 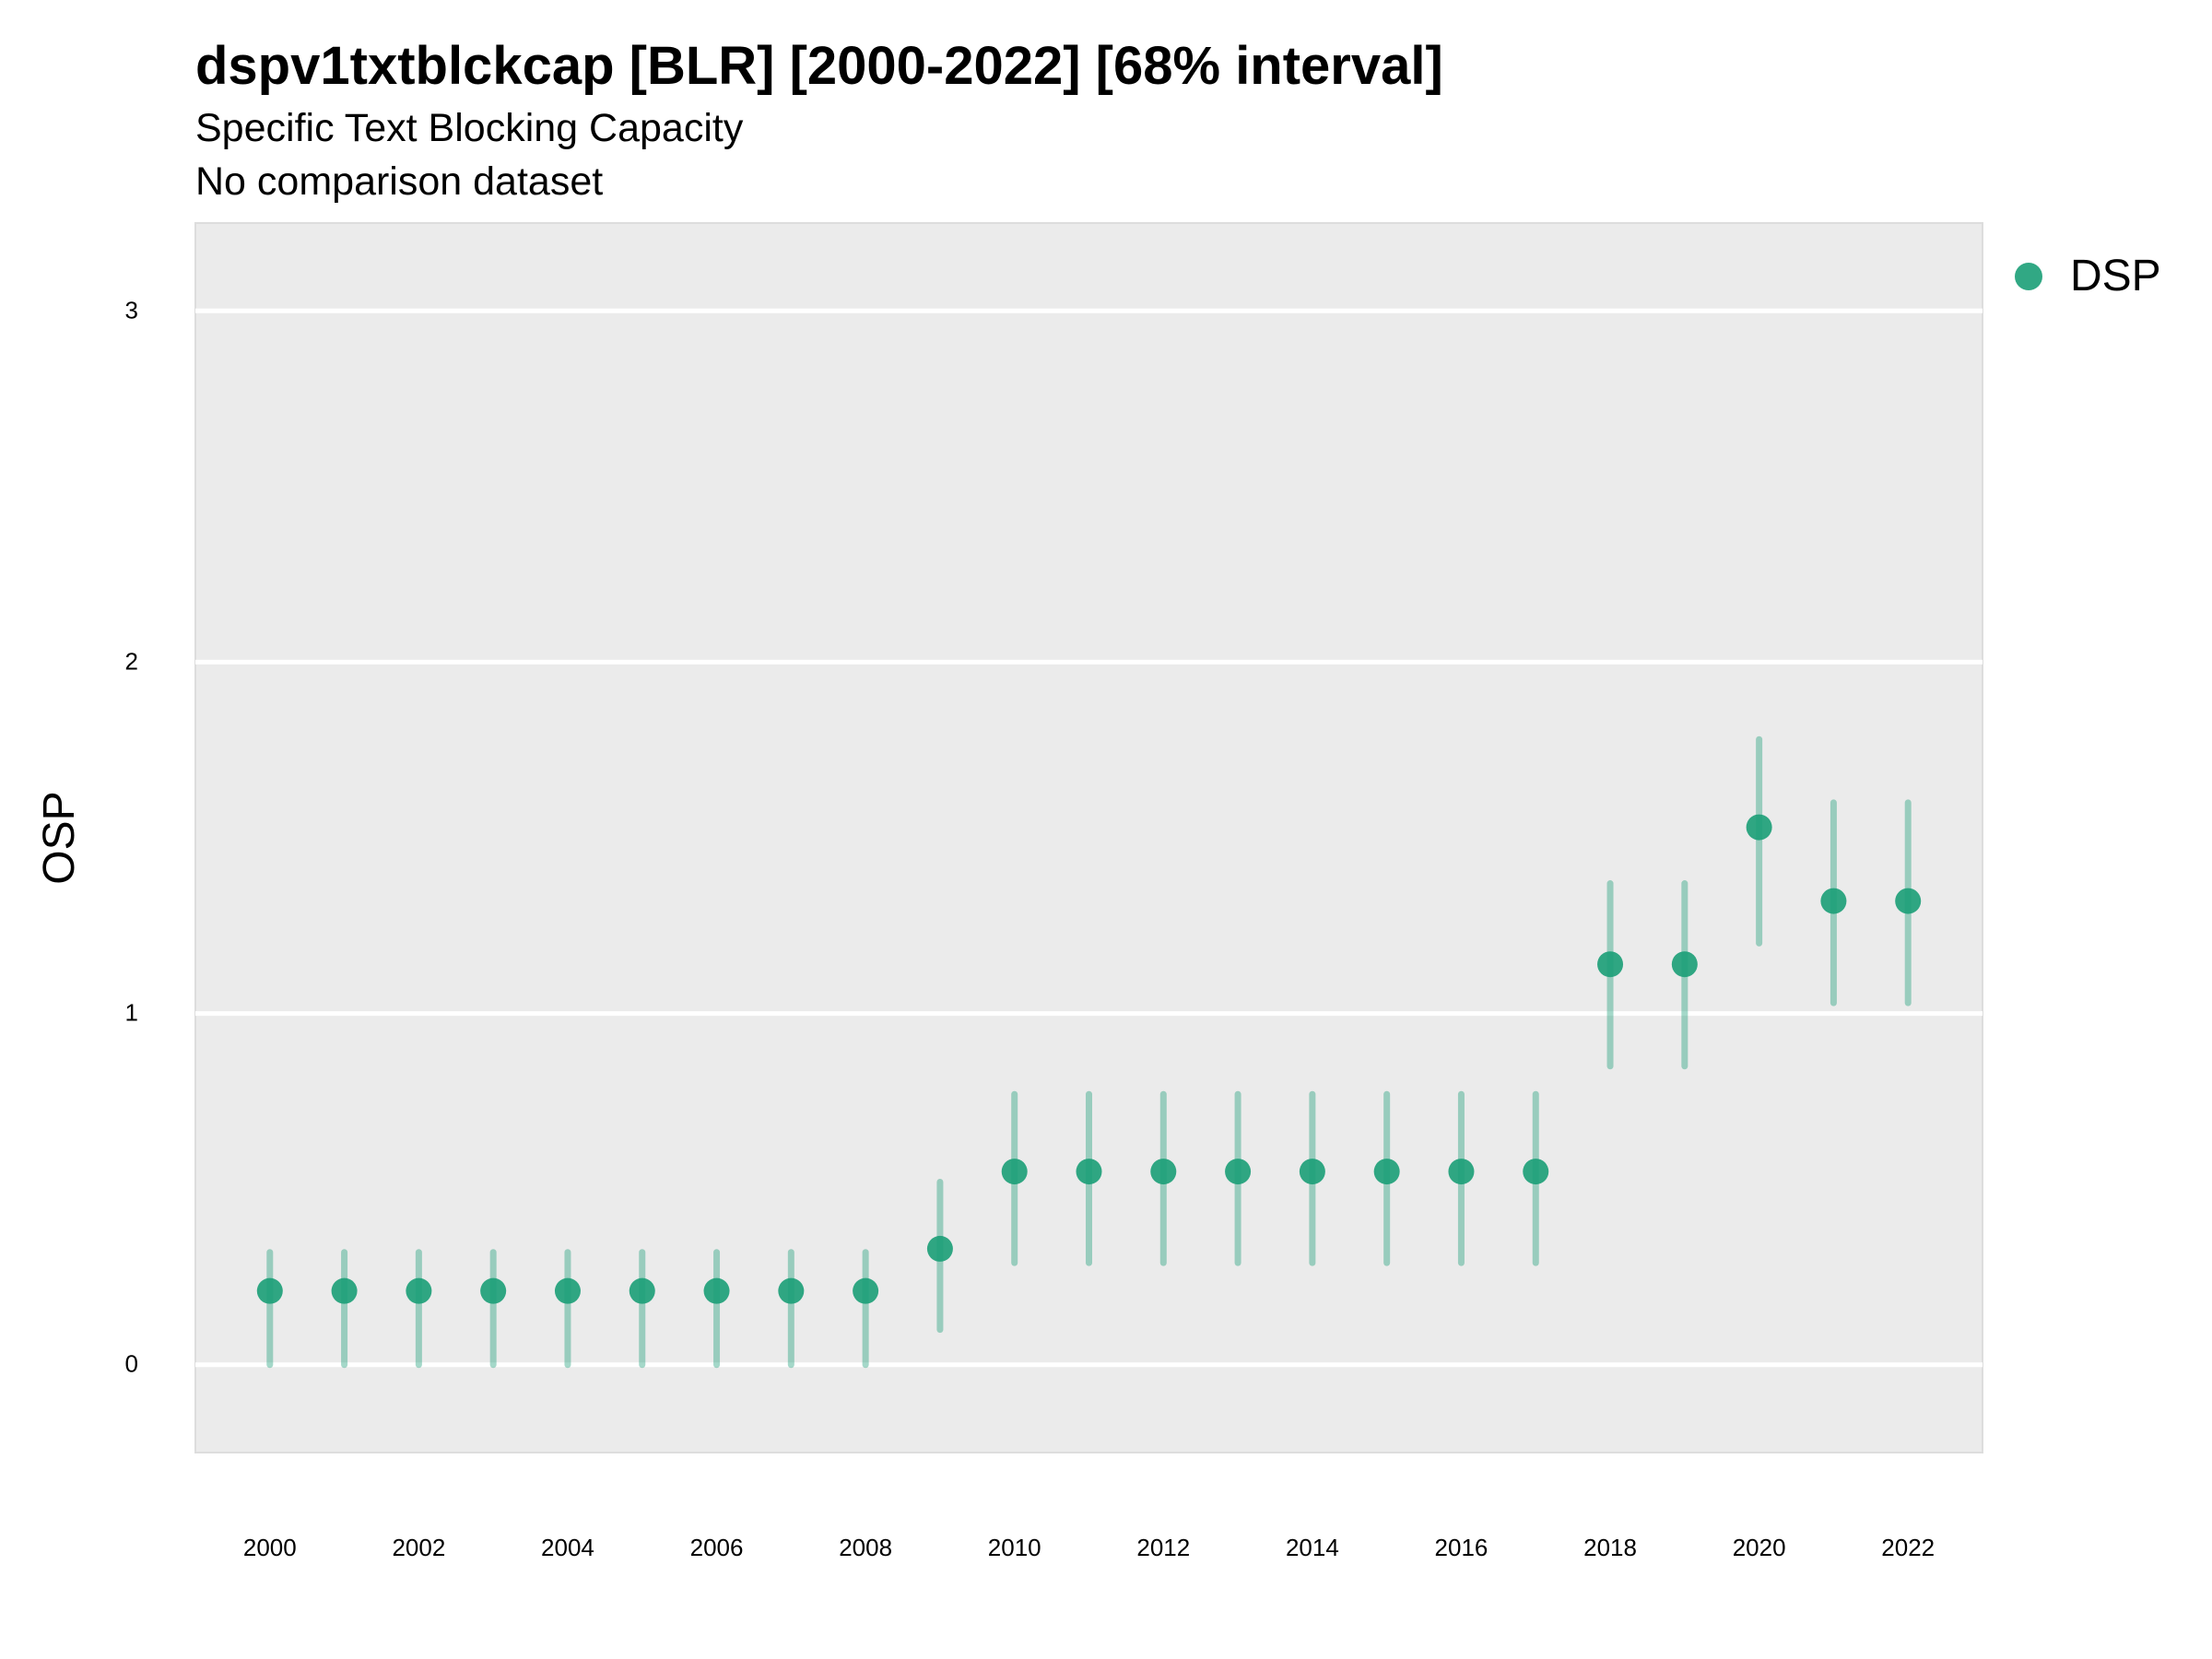 I want to click on x-tick-label: 2010, so click(x=1014, y=1547).